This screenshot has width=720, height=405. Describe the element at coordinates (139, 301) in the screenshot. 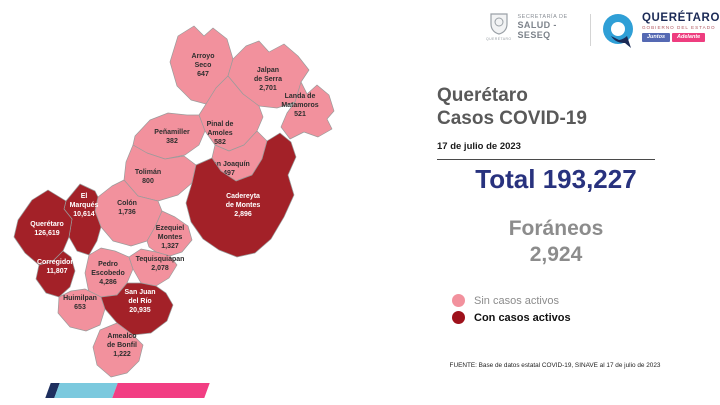

I see `svg-text: del Río` at that location.